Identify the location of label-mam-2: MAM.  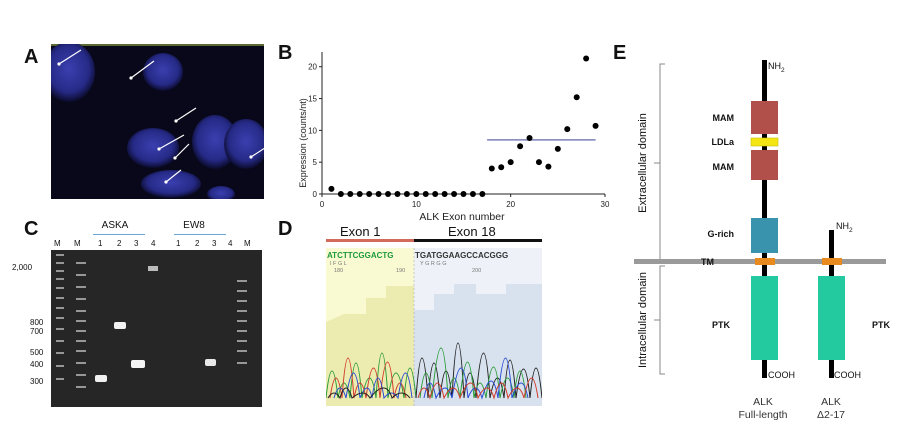
(724, 167).